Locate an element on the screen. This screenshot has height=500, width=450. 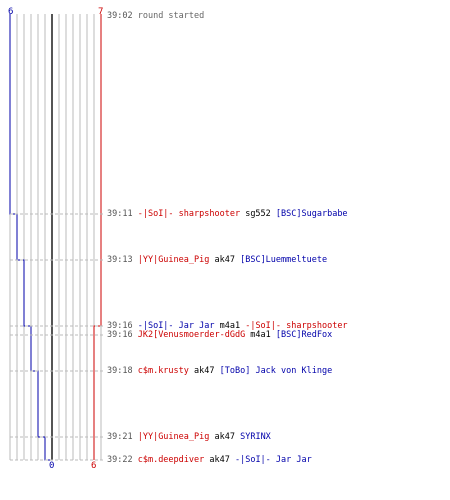
log-time: 39:11 is located at coordinates (122, 214).